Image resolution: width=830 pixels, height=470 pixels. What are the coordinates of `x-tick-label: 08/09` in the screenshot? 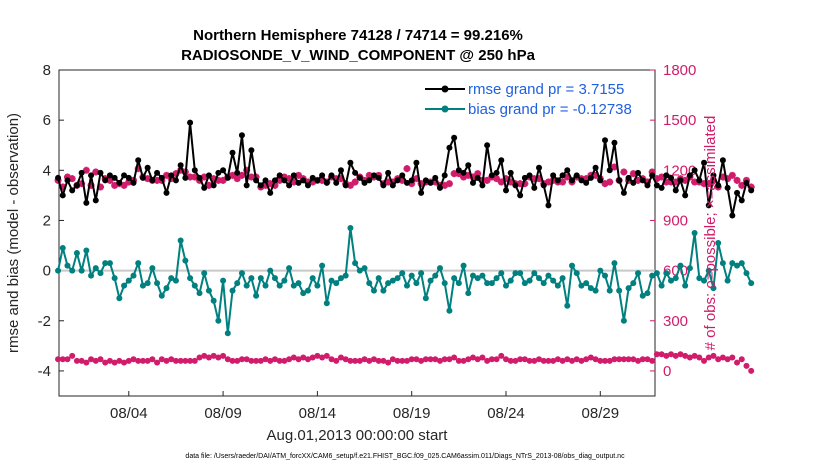 It's located at (223, 413).